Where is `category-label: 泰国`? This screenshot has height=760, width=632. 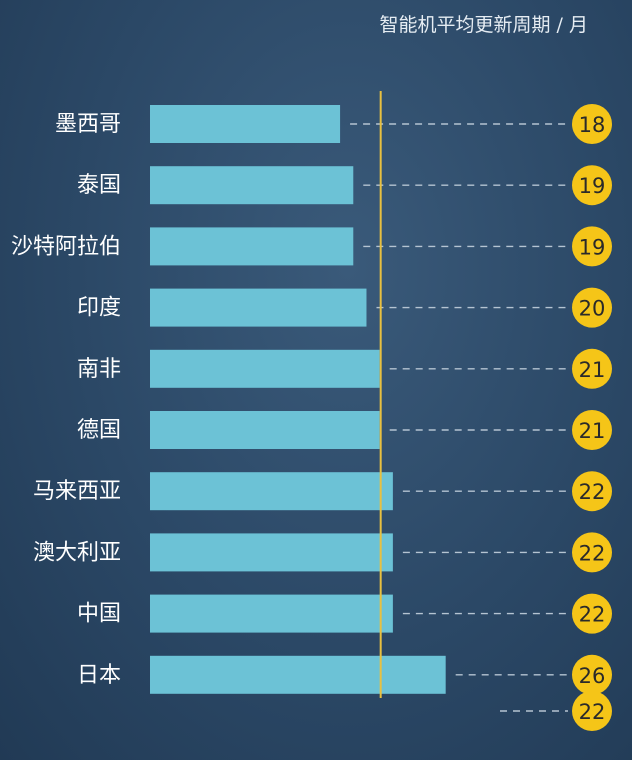
category-label: 泰国 is located at coordinates (99, 185).